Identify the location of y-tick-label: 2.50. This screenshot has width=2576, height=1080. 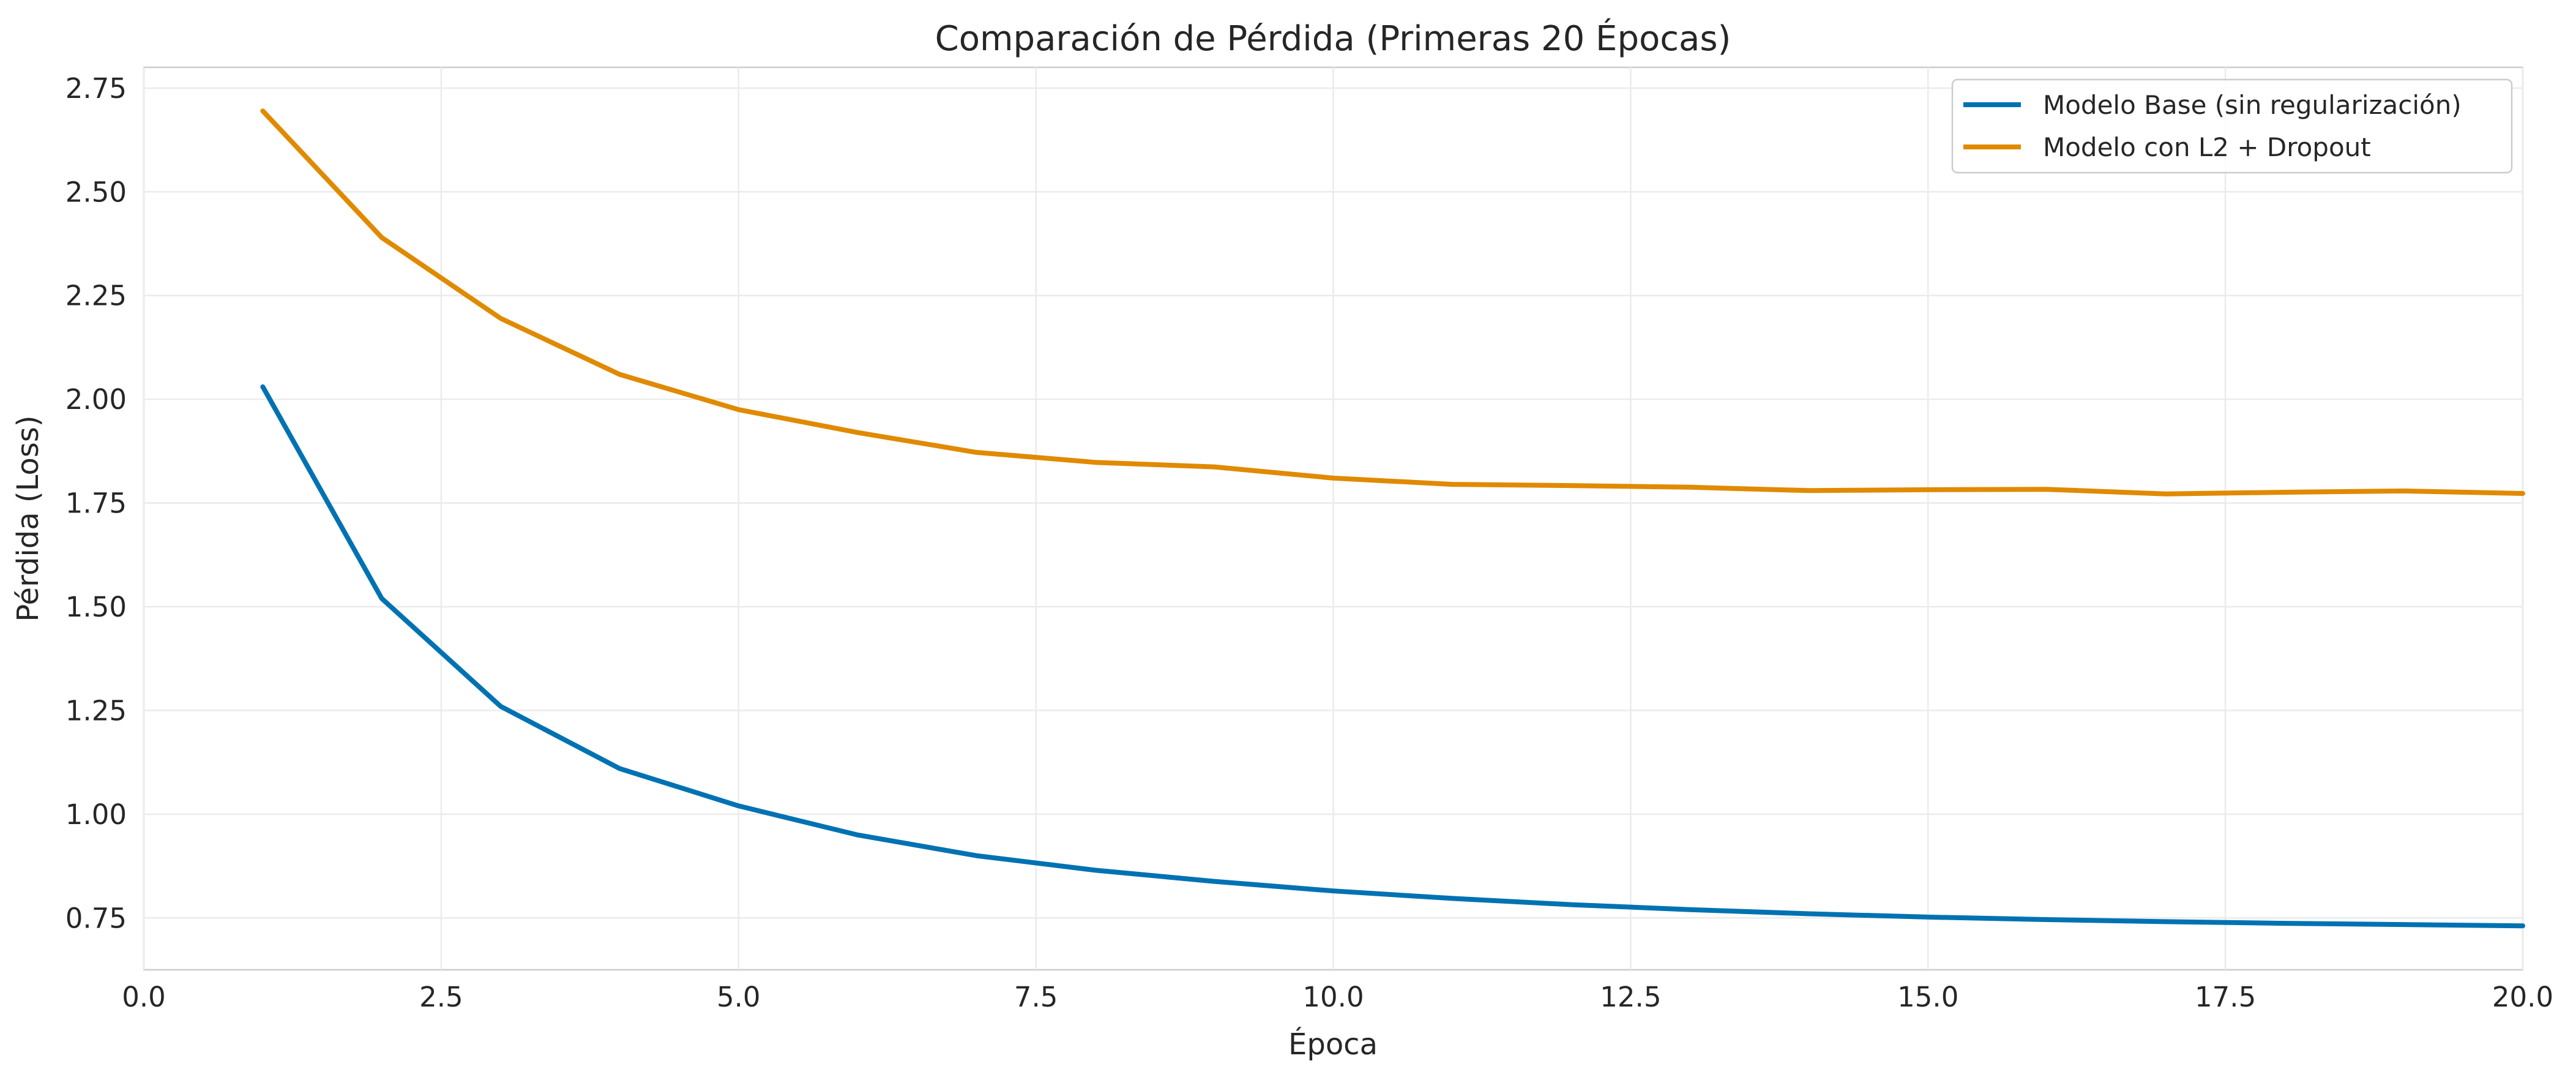
(96, 192).